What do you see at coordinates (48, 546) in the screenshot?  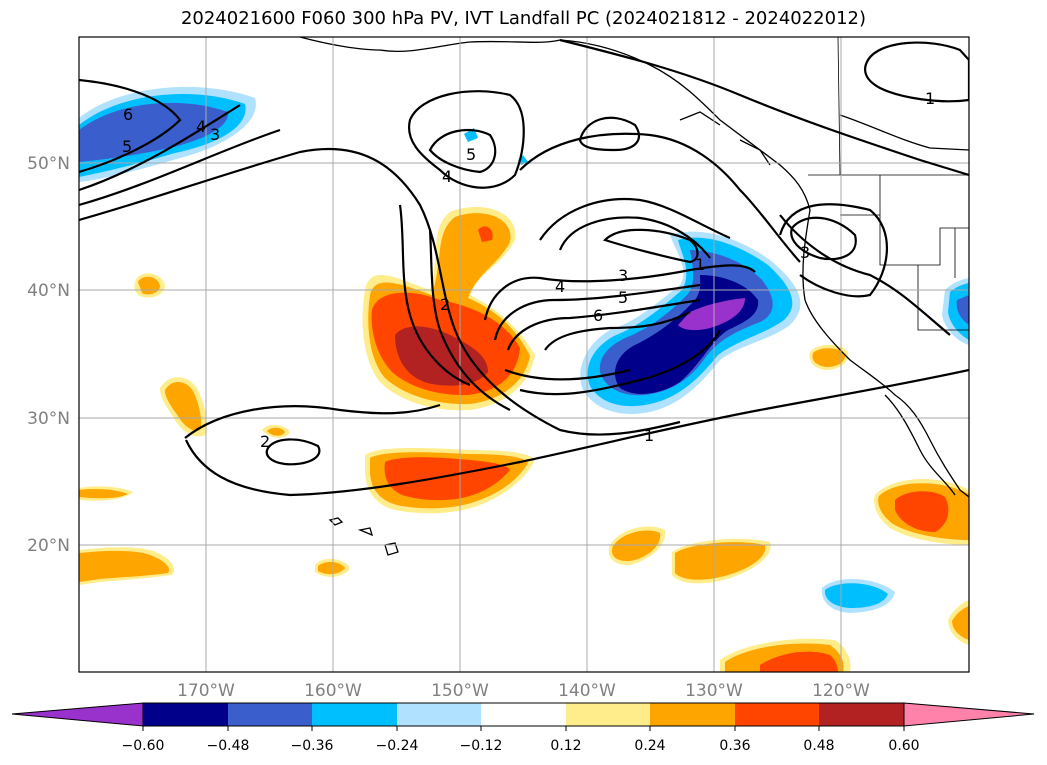 I see `lat-label: 20°N` at bounding box center [48, 546].